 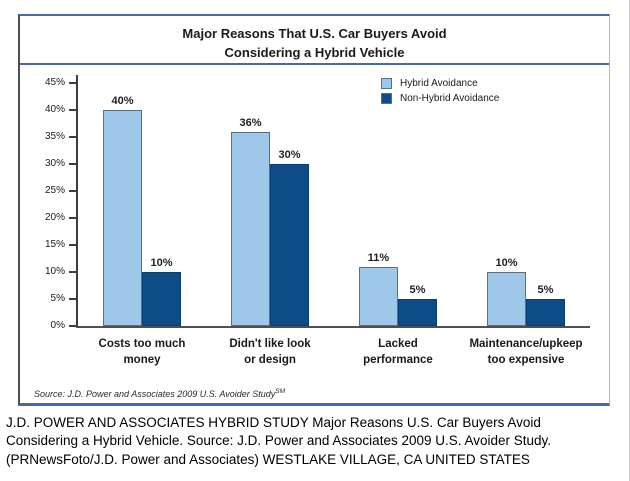 What do you see at coordinates (54, 163) in the screenshot?
I see `y-axis-tick-label: 30%` at bounding box center [54, 163].